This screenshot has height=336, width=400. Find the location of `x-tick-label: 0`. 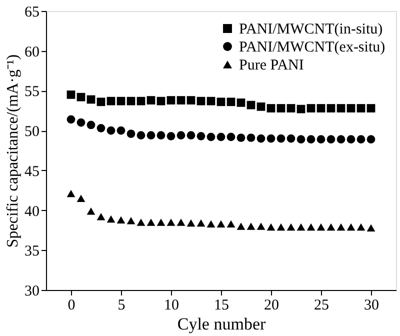

x-tick-label: 0 is located at coordinates (72, 306).